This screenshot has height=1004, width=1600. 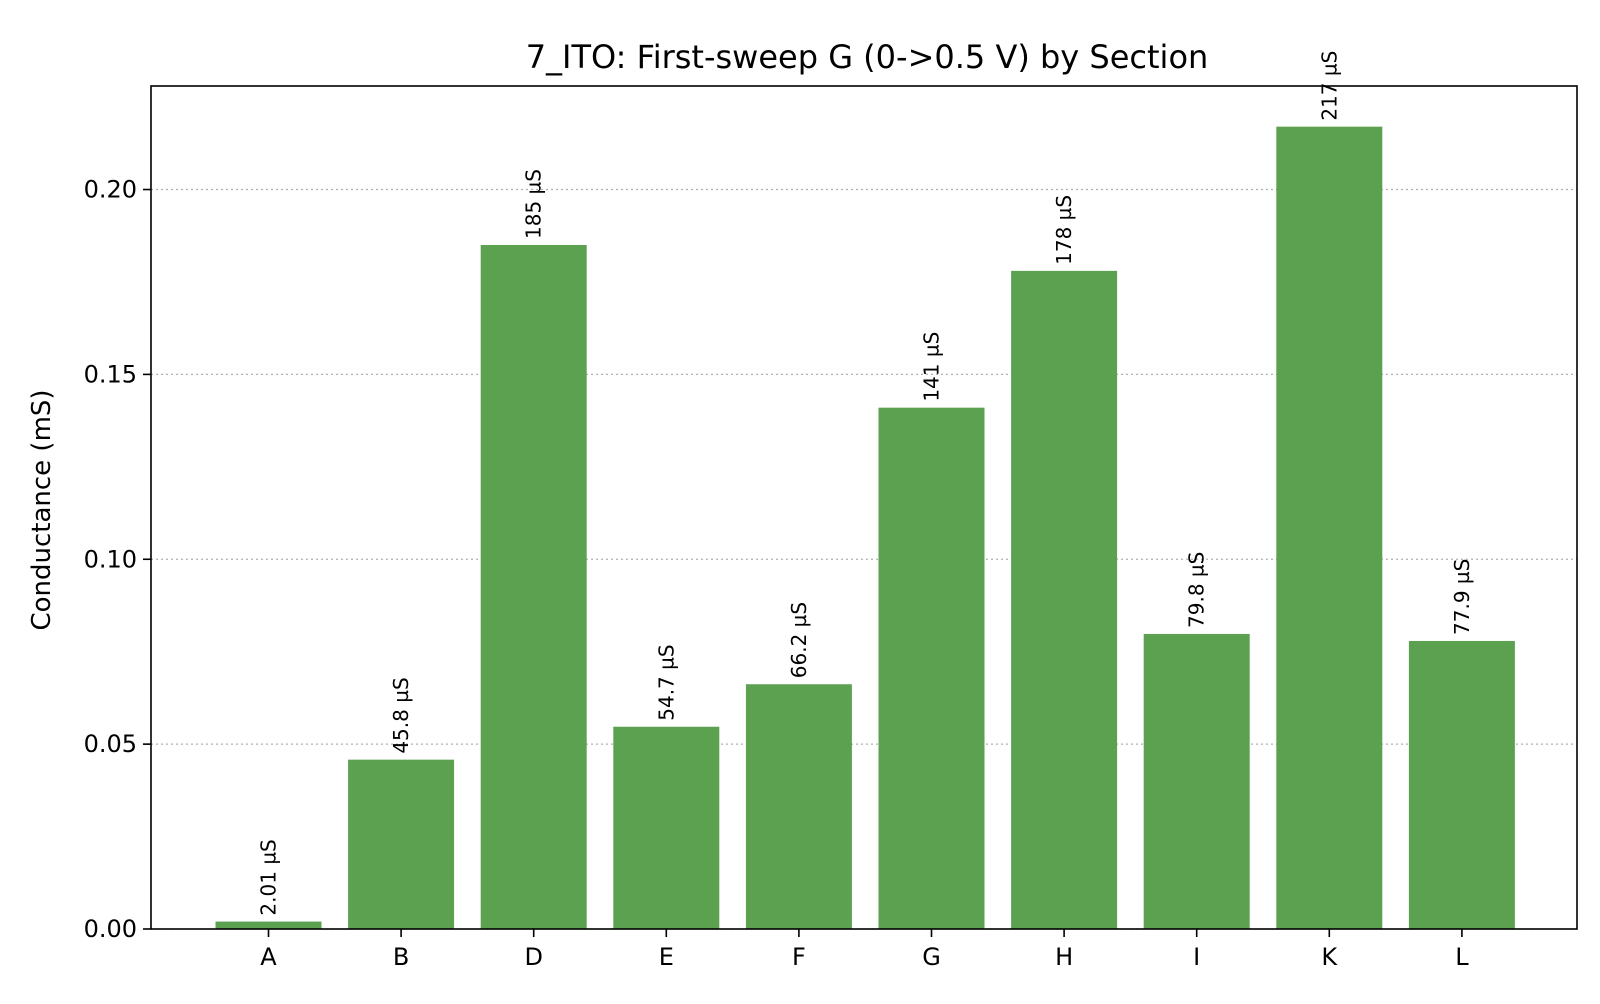 What do you see at coordinates (932, 367) in the screenshot?
I see `bar-value-label: 141 µS` at bounding box center [932, 367].